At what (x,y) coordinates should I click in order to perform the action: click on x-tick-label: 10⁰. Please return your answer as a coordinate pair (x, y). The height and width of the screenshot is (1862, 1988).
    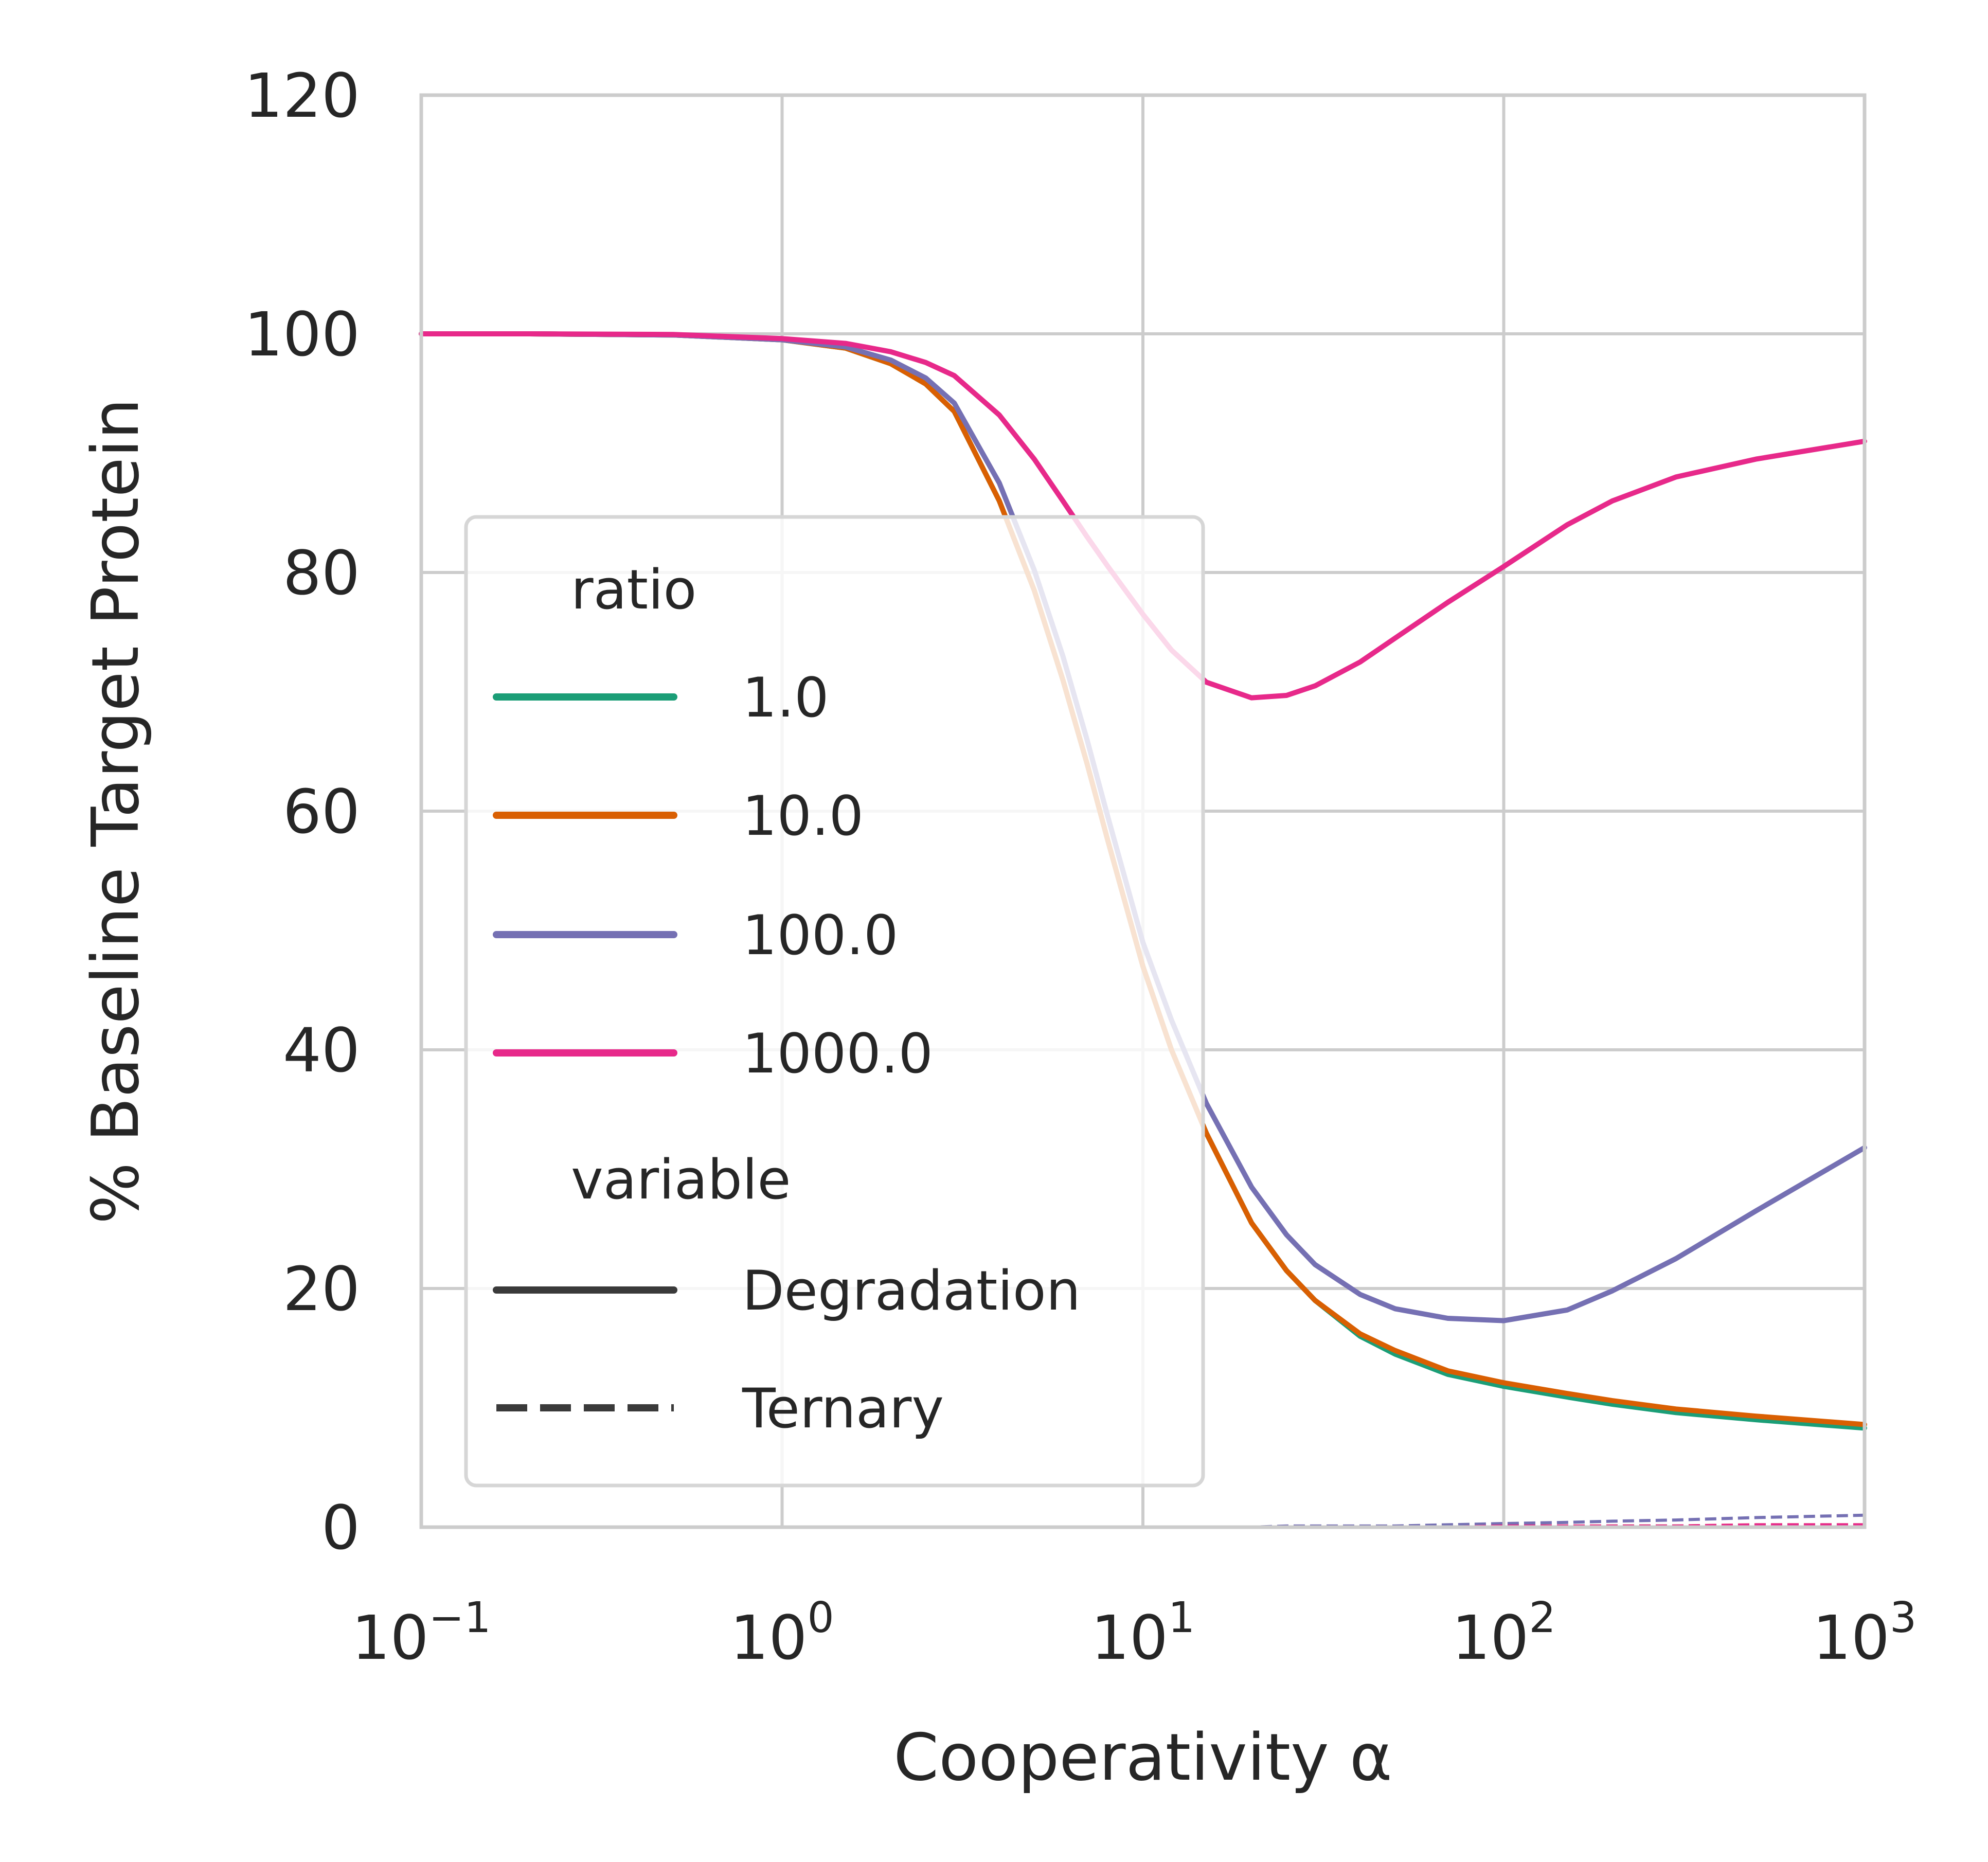
    Looking at the image, I should click on (782, 1633).